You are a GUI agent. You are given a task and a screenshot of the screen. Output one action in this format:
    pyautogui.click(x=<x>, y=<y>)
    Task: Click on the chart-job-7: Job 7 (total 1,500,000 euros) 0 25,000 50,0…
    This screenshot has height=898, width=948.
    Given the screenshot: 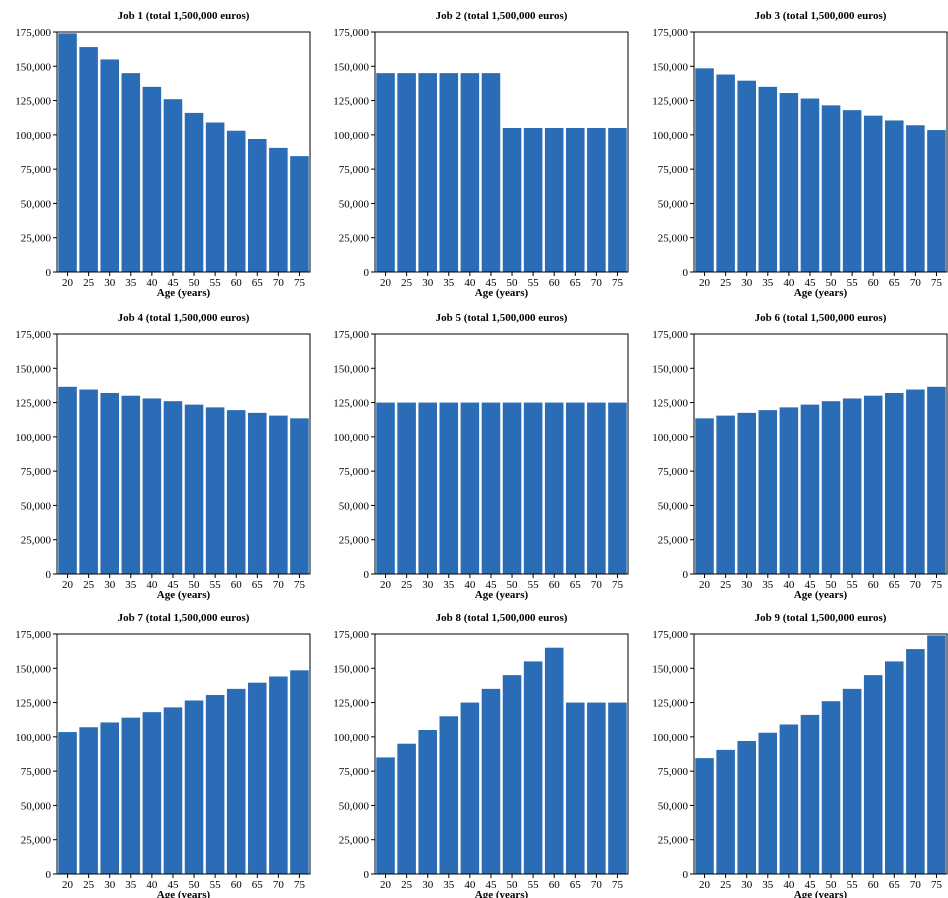 What is the action you would take?
    pyautogui.click(x=163, y=755)
    